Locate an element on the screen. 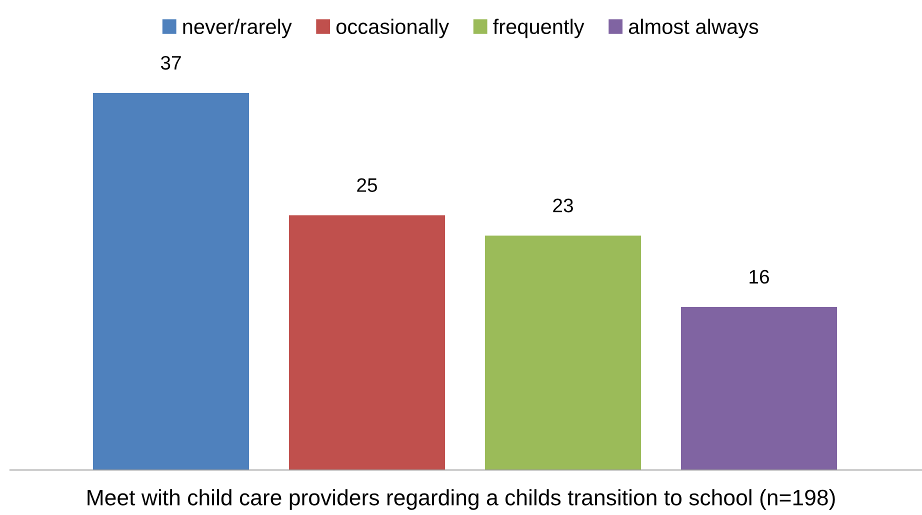 The height and width of the screenshot is (515, 922). legend-label: occasionally is located at coordinates (393, 28).